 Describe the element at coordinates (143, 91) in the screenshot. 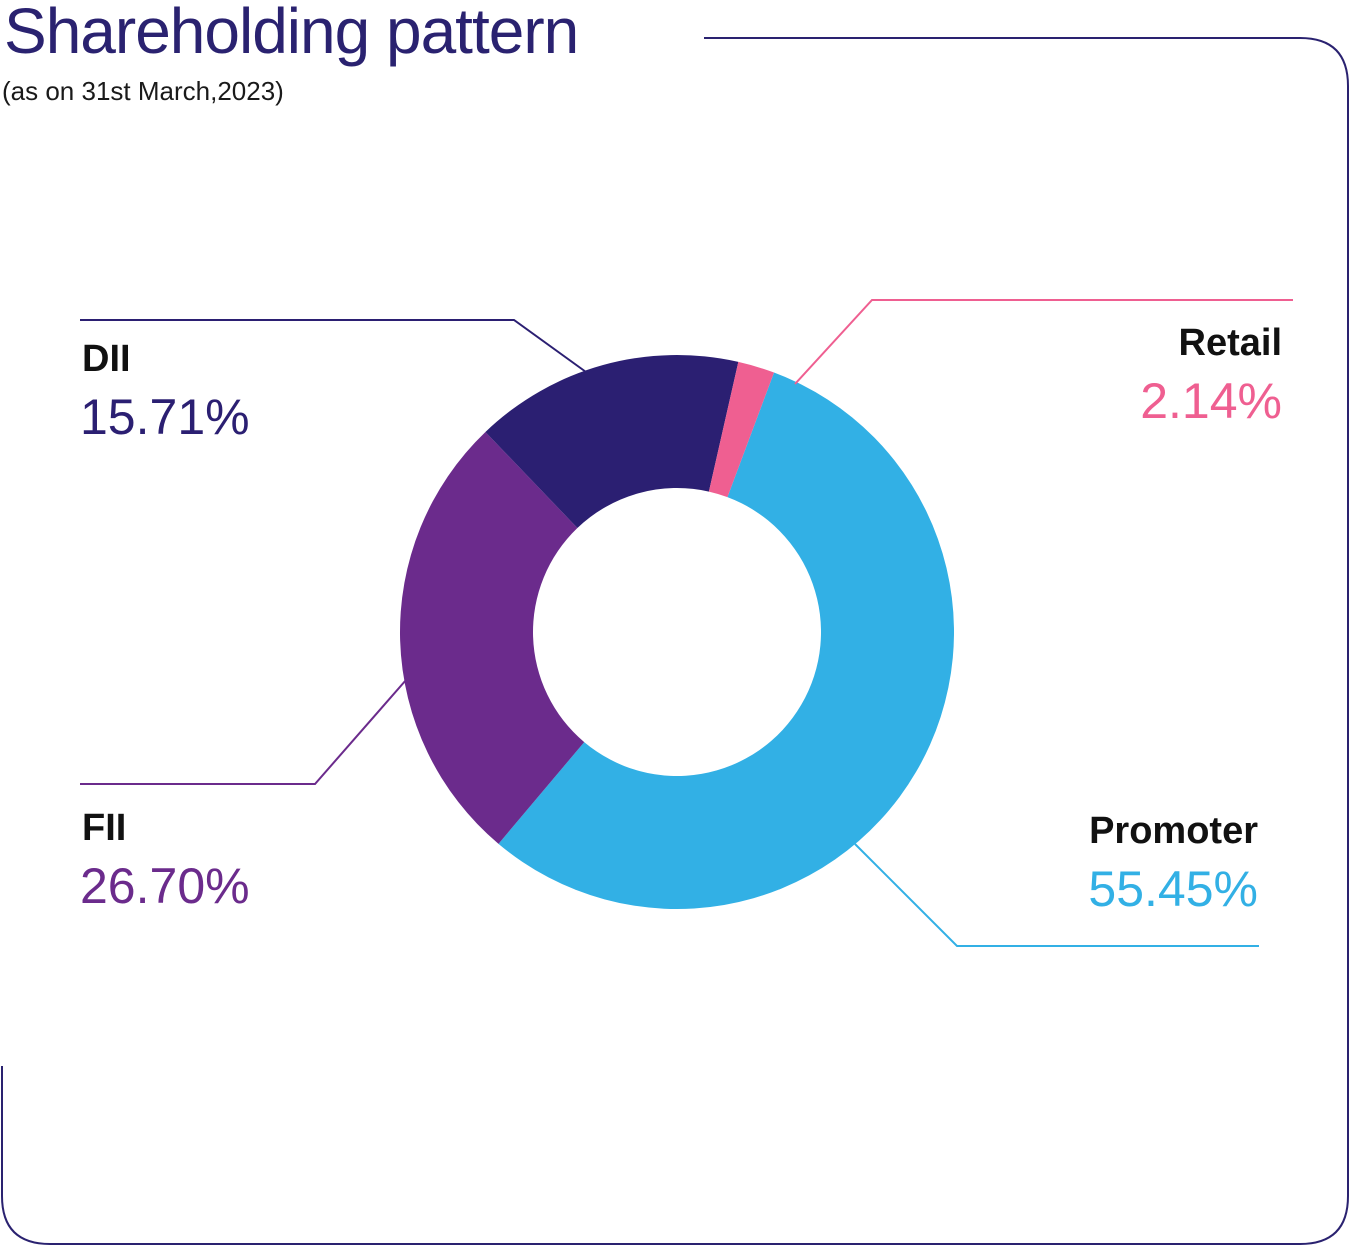

I see `chart-subtitle: (as on 31st March,2023)` at that location.